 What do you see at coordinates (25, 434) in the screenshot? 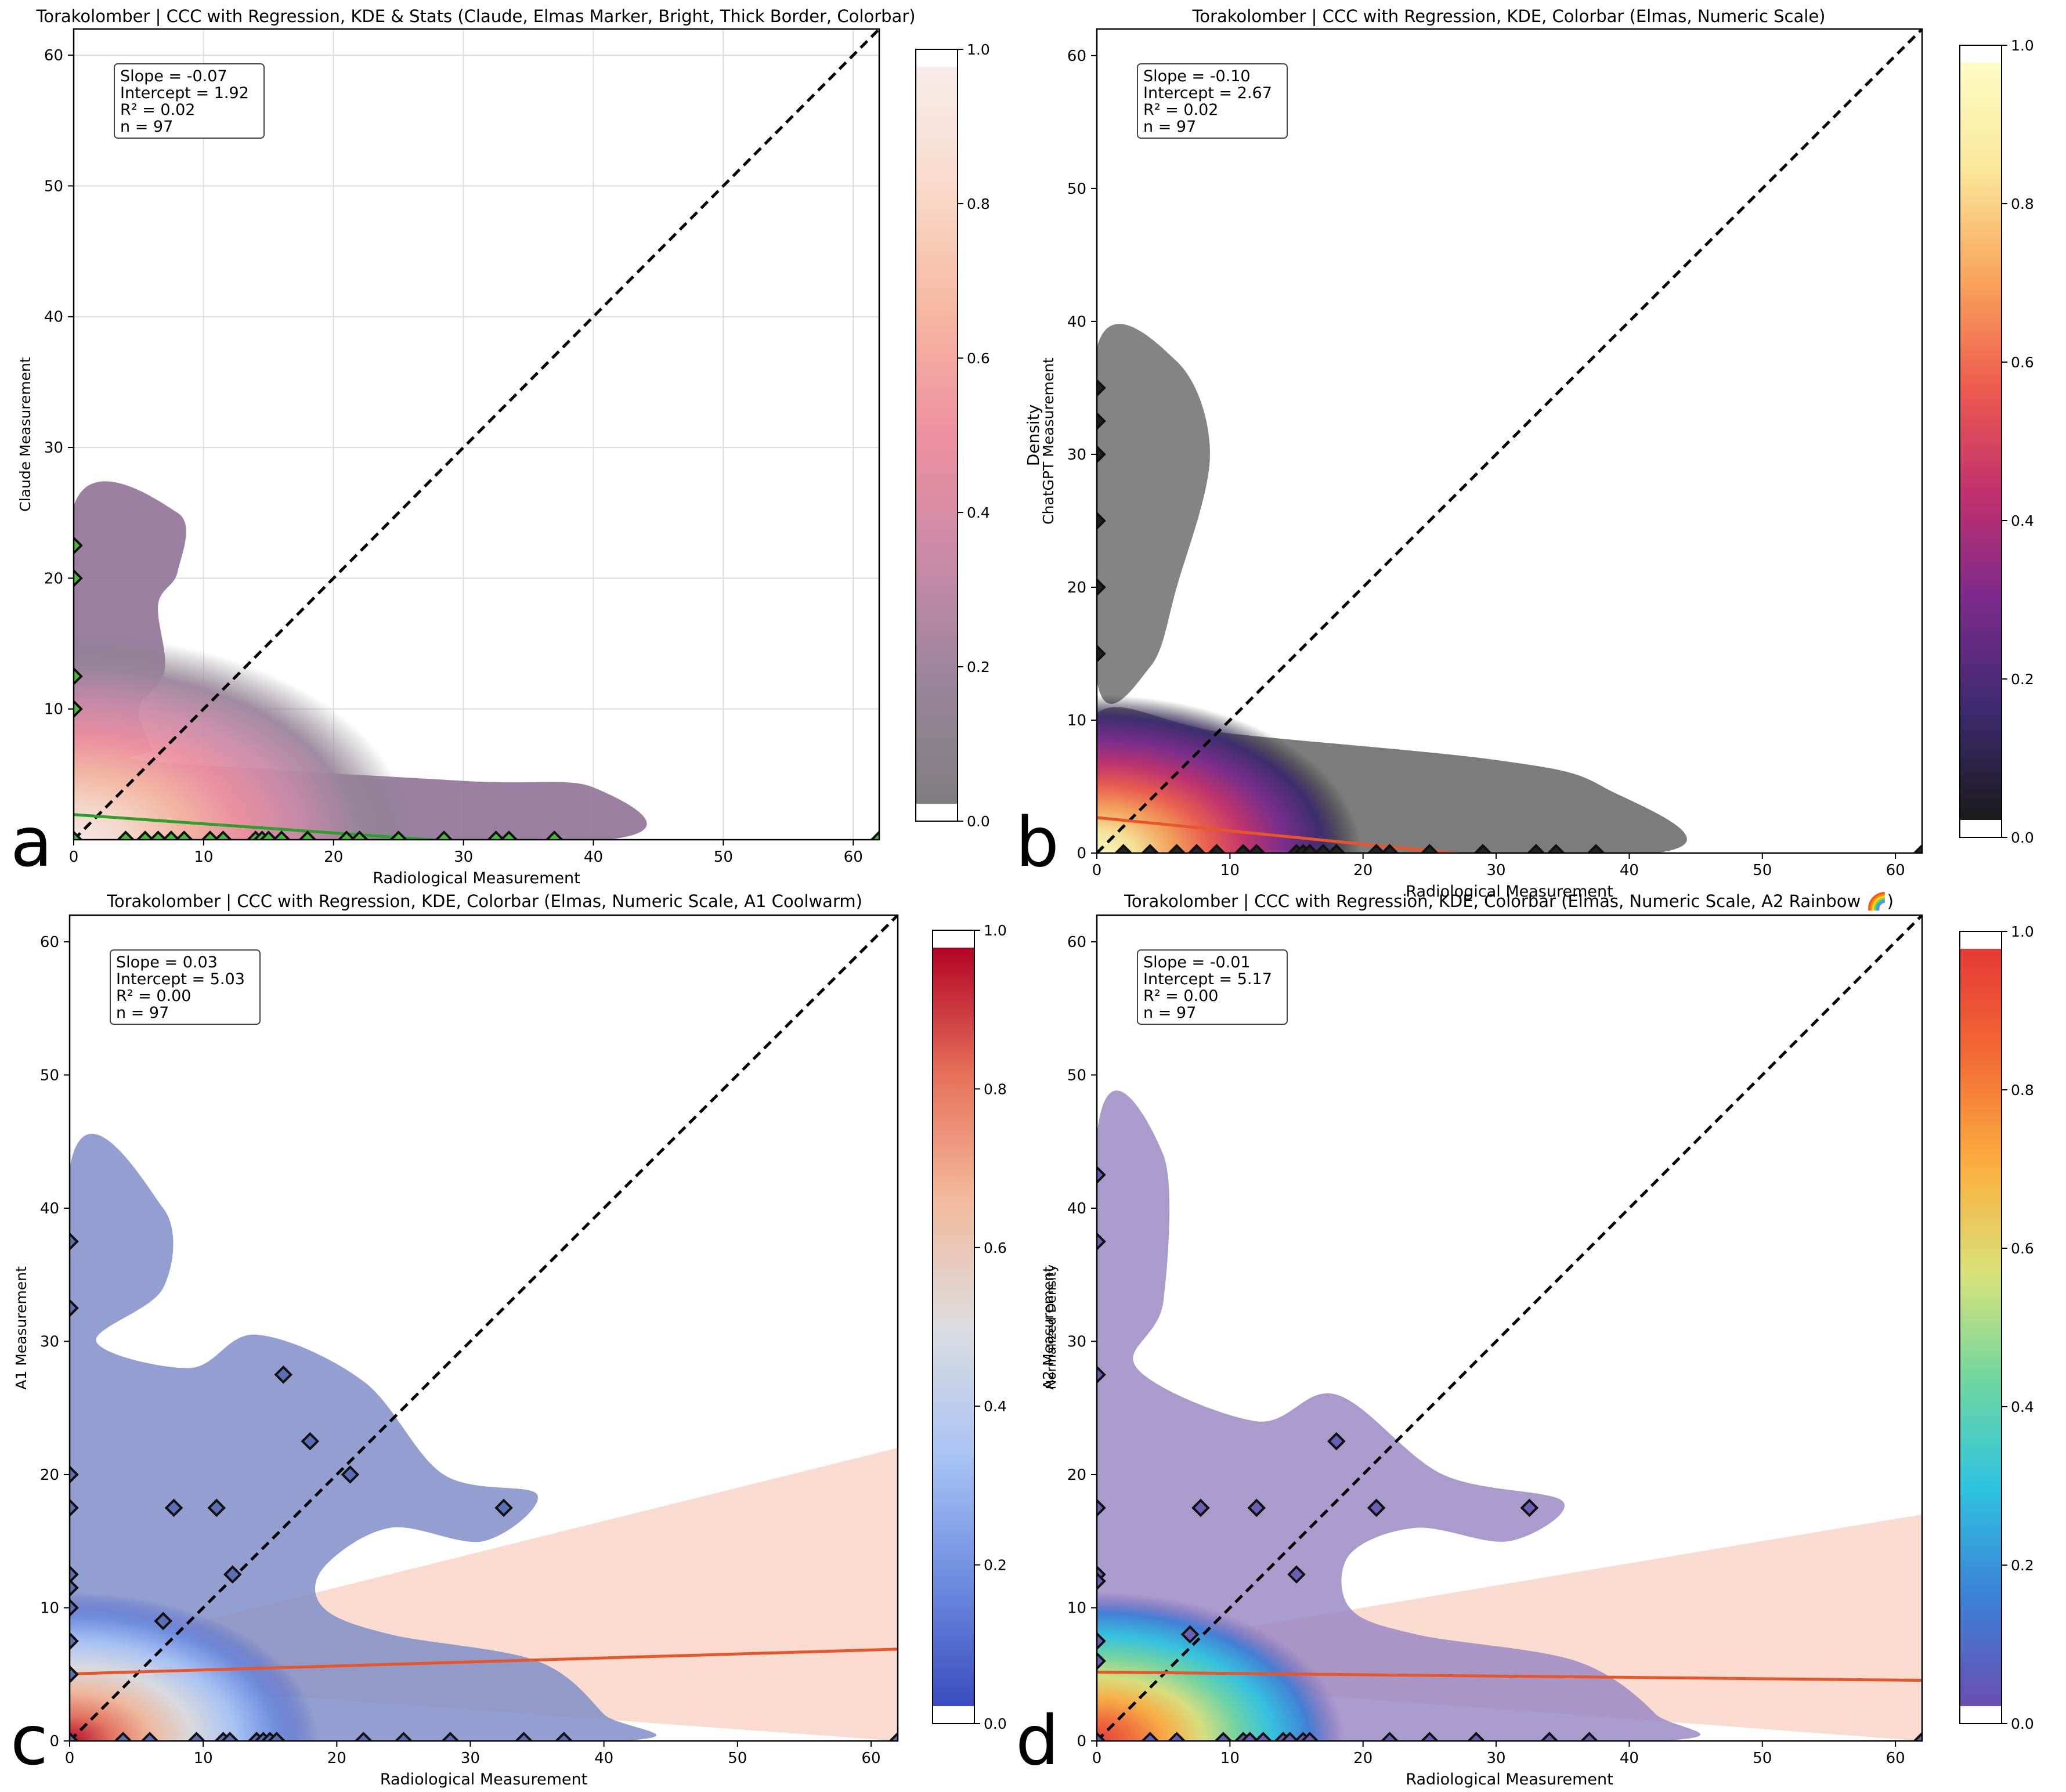
I see `y-axis-label: Claude Measurement` at bounding box center [25, 434].